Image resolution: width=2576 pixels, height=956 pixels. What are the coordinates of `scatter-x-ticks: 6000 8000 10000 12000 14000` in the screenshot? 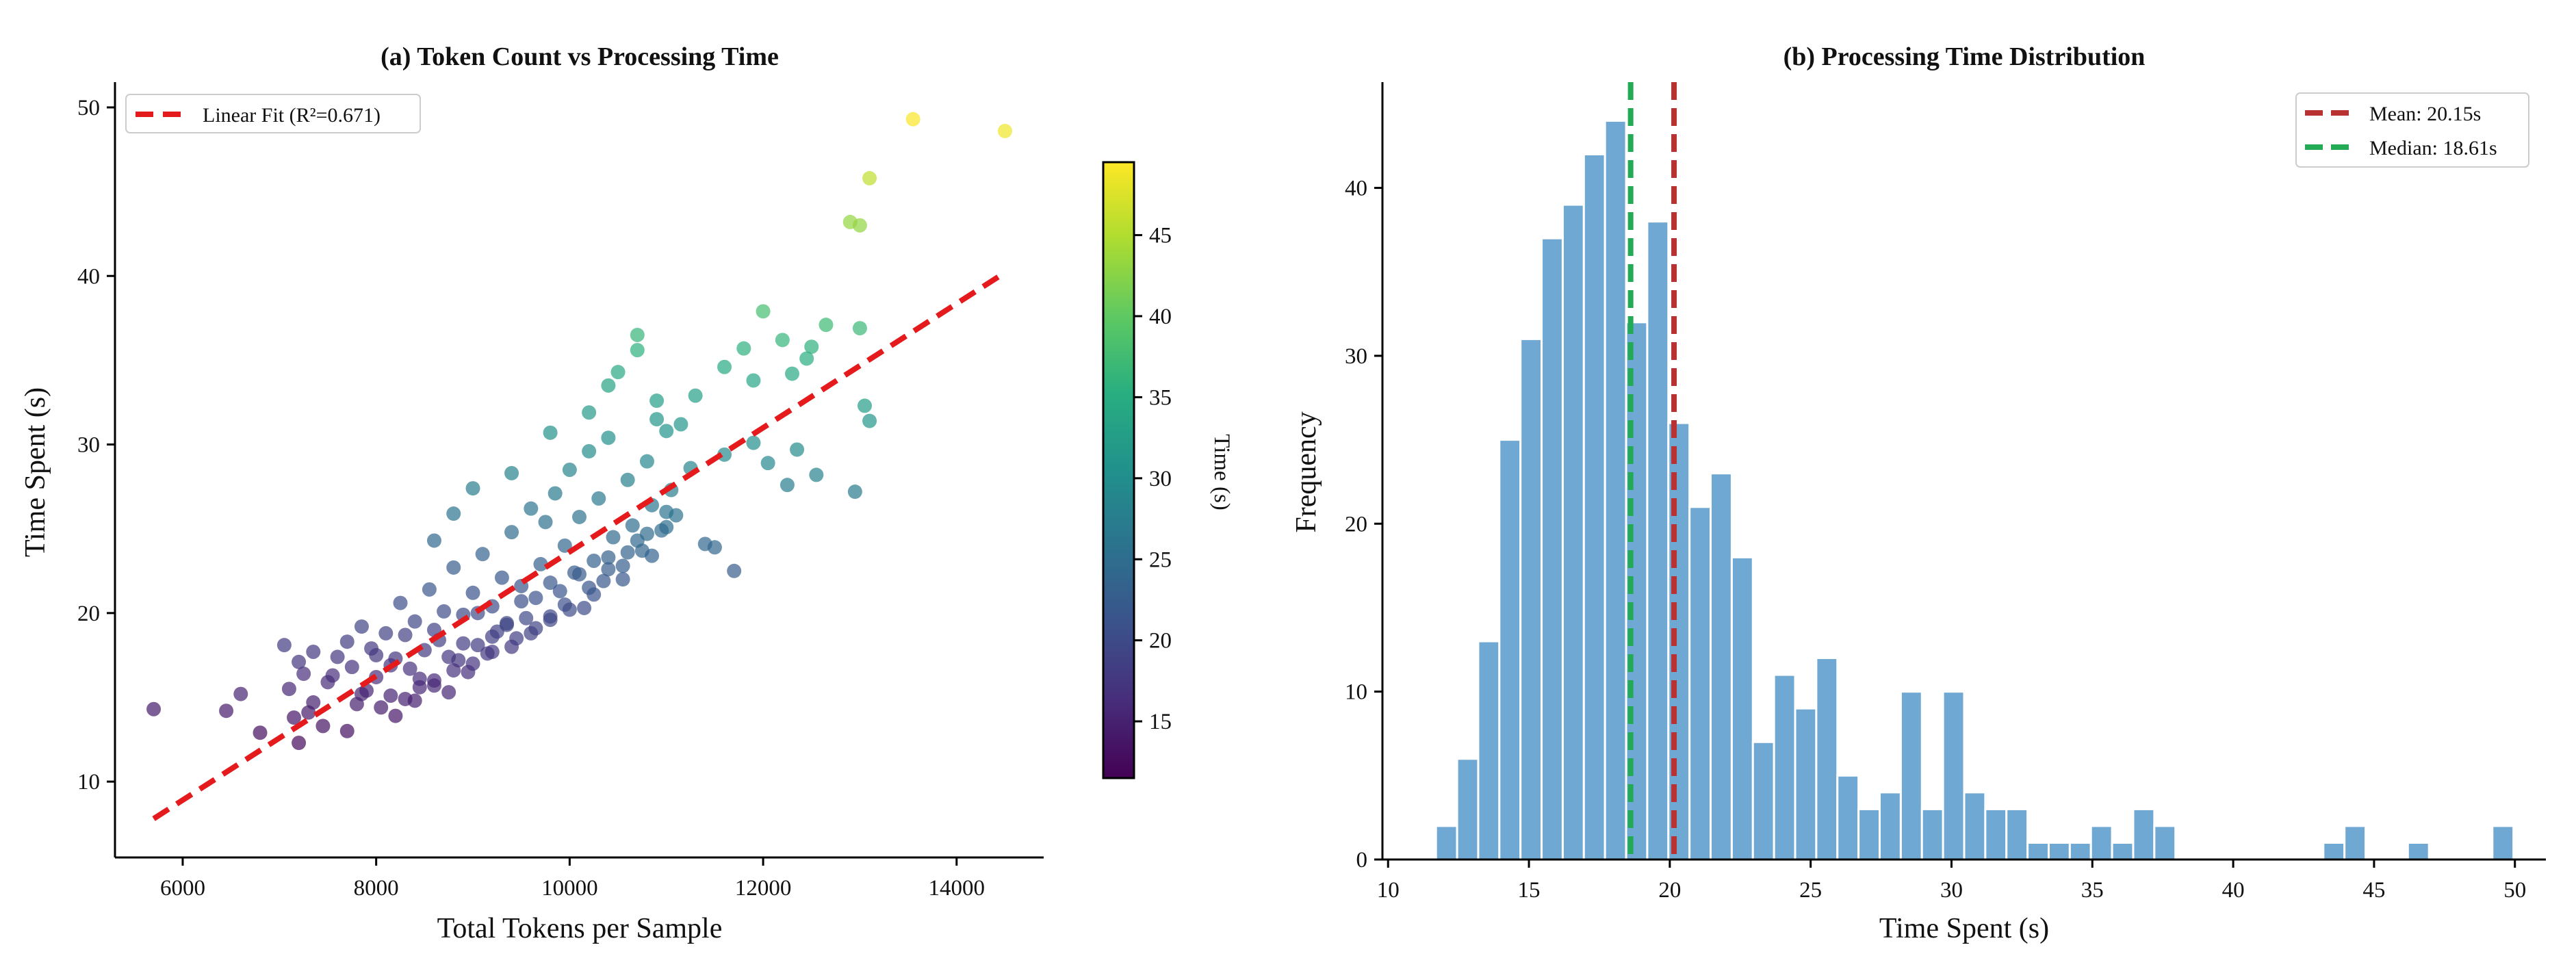 It's located at (572, 879).